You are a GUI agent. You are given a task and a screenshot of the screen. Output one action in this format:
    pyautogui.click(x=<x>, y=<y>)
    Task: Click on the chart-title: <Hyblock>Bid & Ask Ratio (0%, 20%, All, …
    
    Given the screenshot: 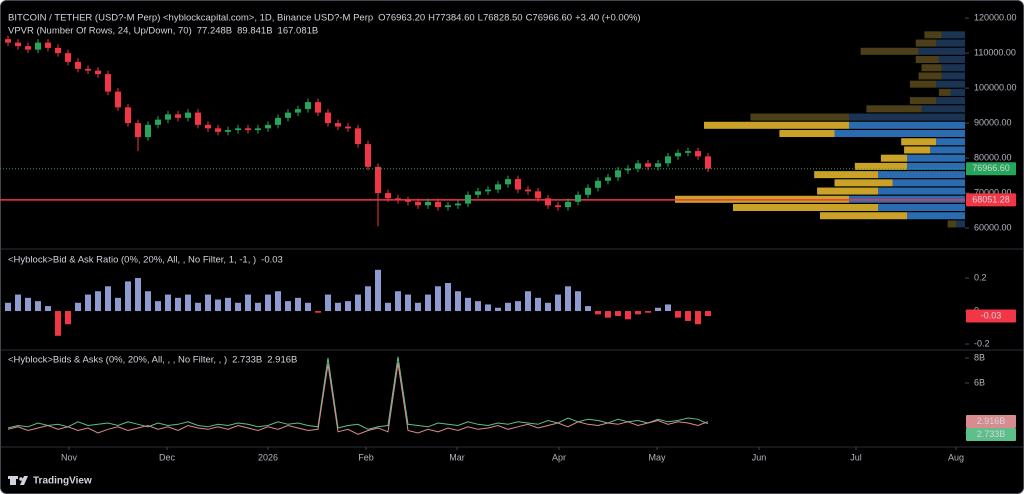 What is the action you would take?
    pyautogui.click(x=132, y=260)
    